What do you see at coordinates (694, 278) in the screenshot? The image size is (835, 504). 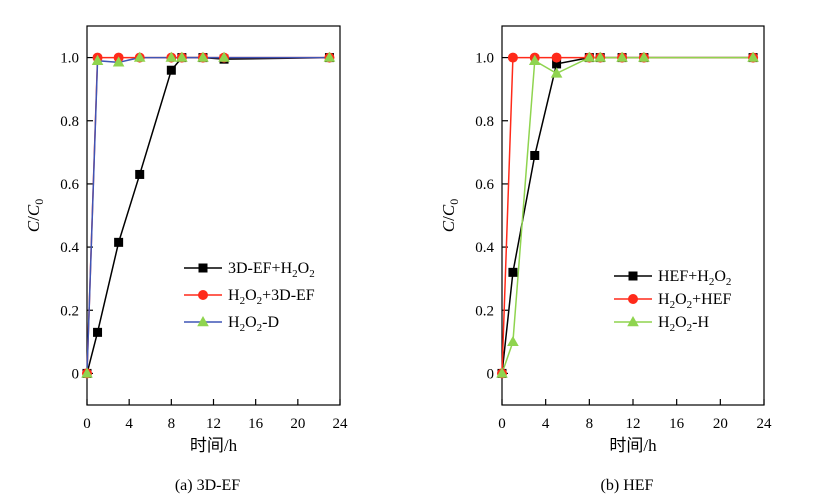 I see `legend-label: HEF+H2O2` at bounding box center [694, 278].